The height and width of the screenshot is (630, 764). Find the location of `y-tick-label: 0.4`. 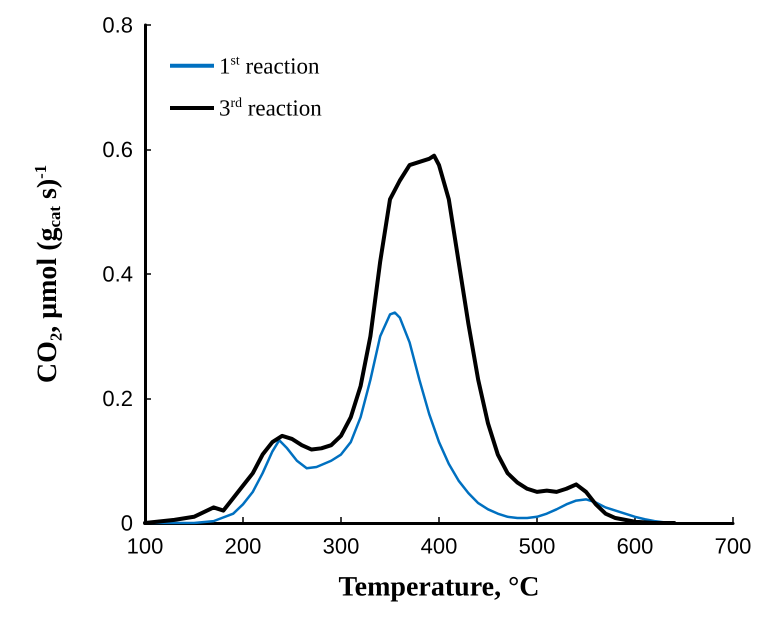

y-tick-label: 0.4 is located at coordinates (117, 274).